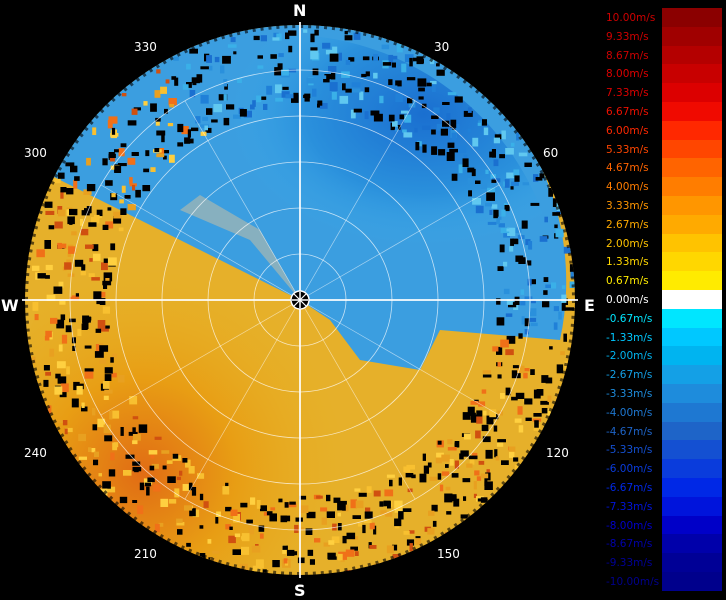 This screenshot has height=600, width=726. Describe the element at coordinates (35, 153) in the screenshot. I see `bearing-300: 300` at that location.